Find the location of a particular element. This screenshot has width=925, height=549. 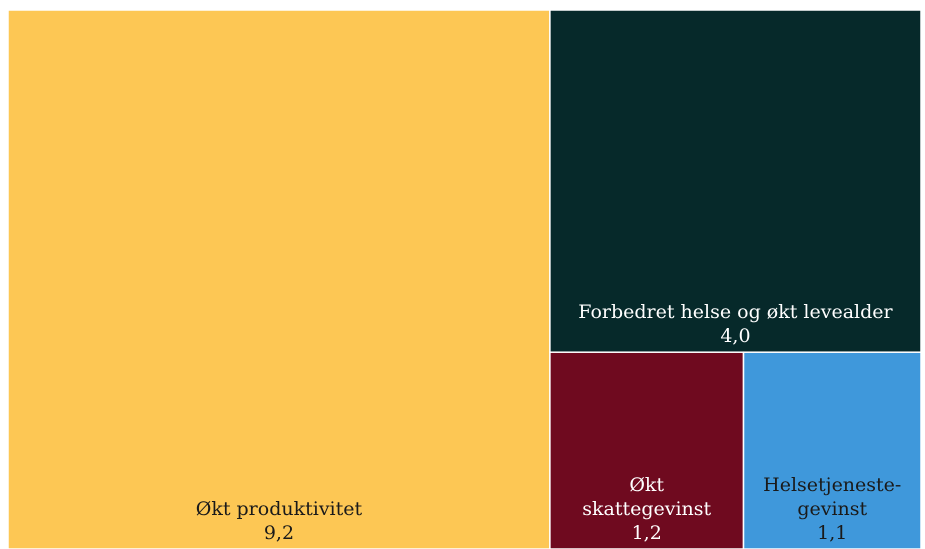

tile-label-okt-skattegevinst: skattegevinst is located at coordinates (646, 509).